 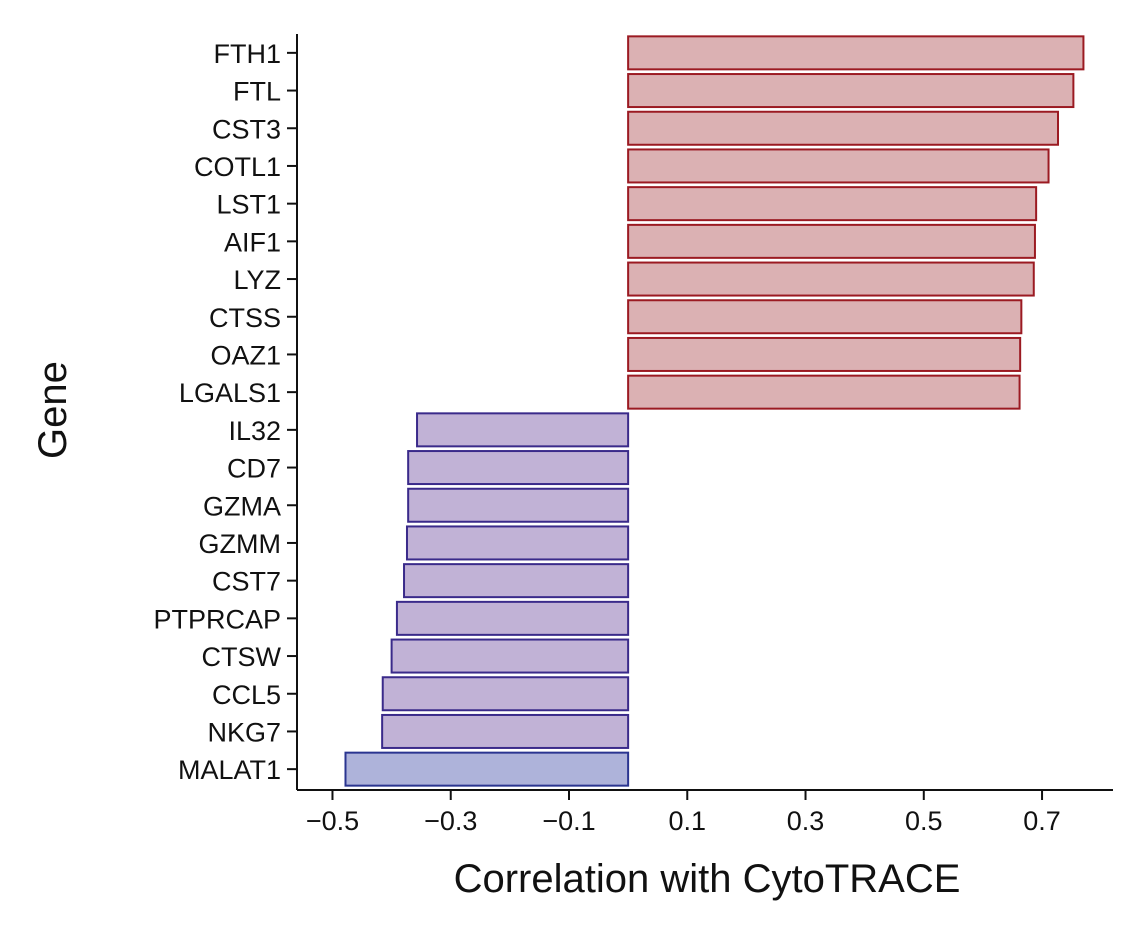 I want to click on y-tick-label: LGALS1, so click(x=230, y=393).